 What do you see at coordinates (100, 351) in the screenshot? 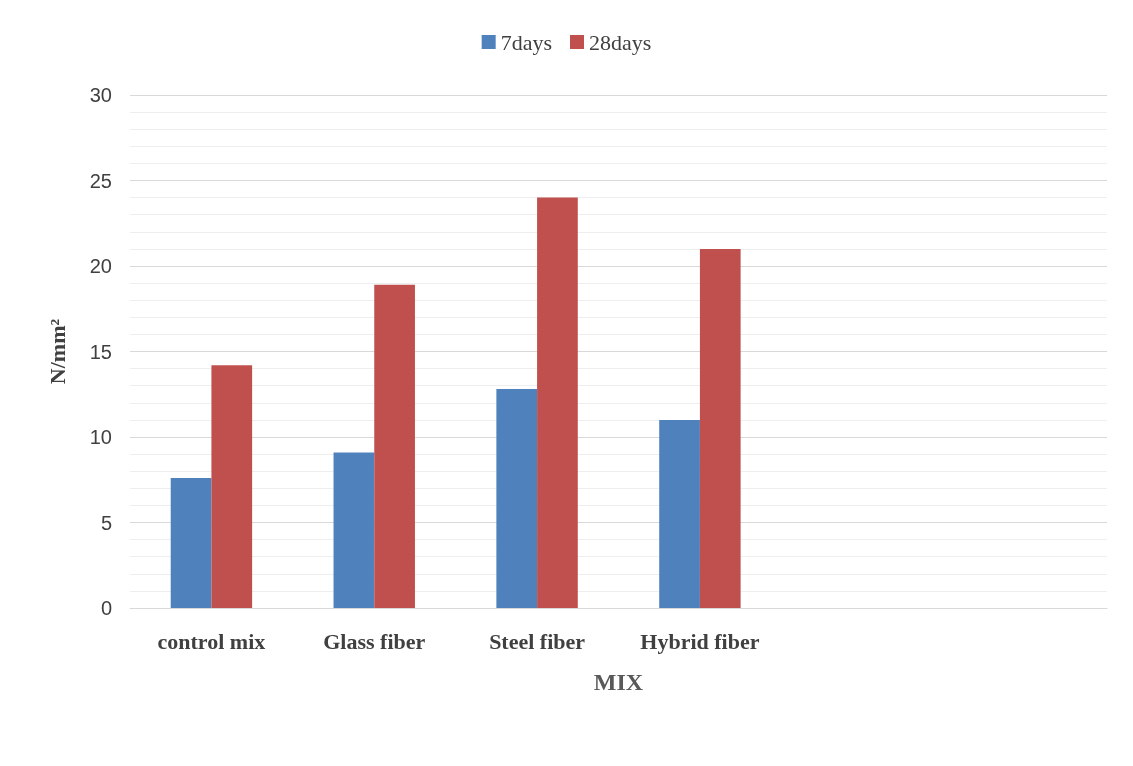
I see `y-tick-label: 15` at bounding box center [100, 351].